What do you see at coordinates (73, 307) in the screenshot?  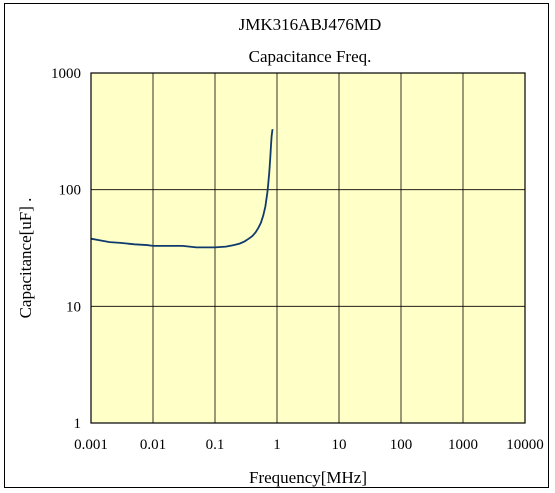 I see `y-tick-label: 10` at bounding box center [73, 307].